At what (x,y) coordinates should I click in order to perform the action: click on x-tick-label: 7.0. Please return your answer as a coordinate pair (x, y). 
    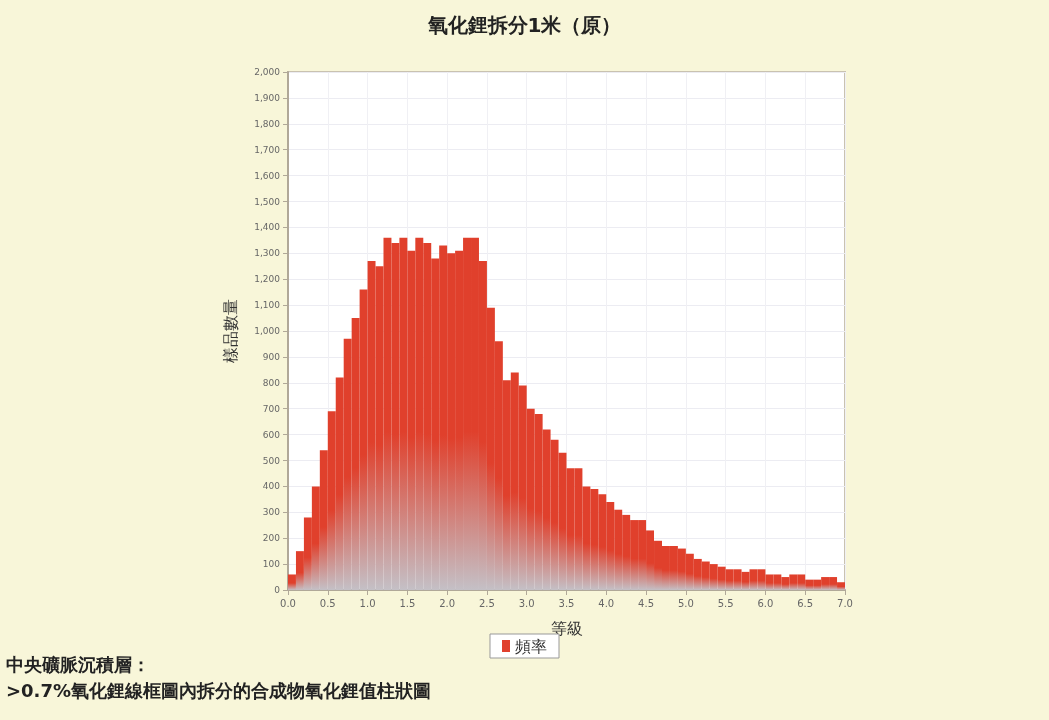
    Looking at the image, I should click on (845, 603).